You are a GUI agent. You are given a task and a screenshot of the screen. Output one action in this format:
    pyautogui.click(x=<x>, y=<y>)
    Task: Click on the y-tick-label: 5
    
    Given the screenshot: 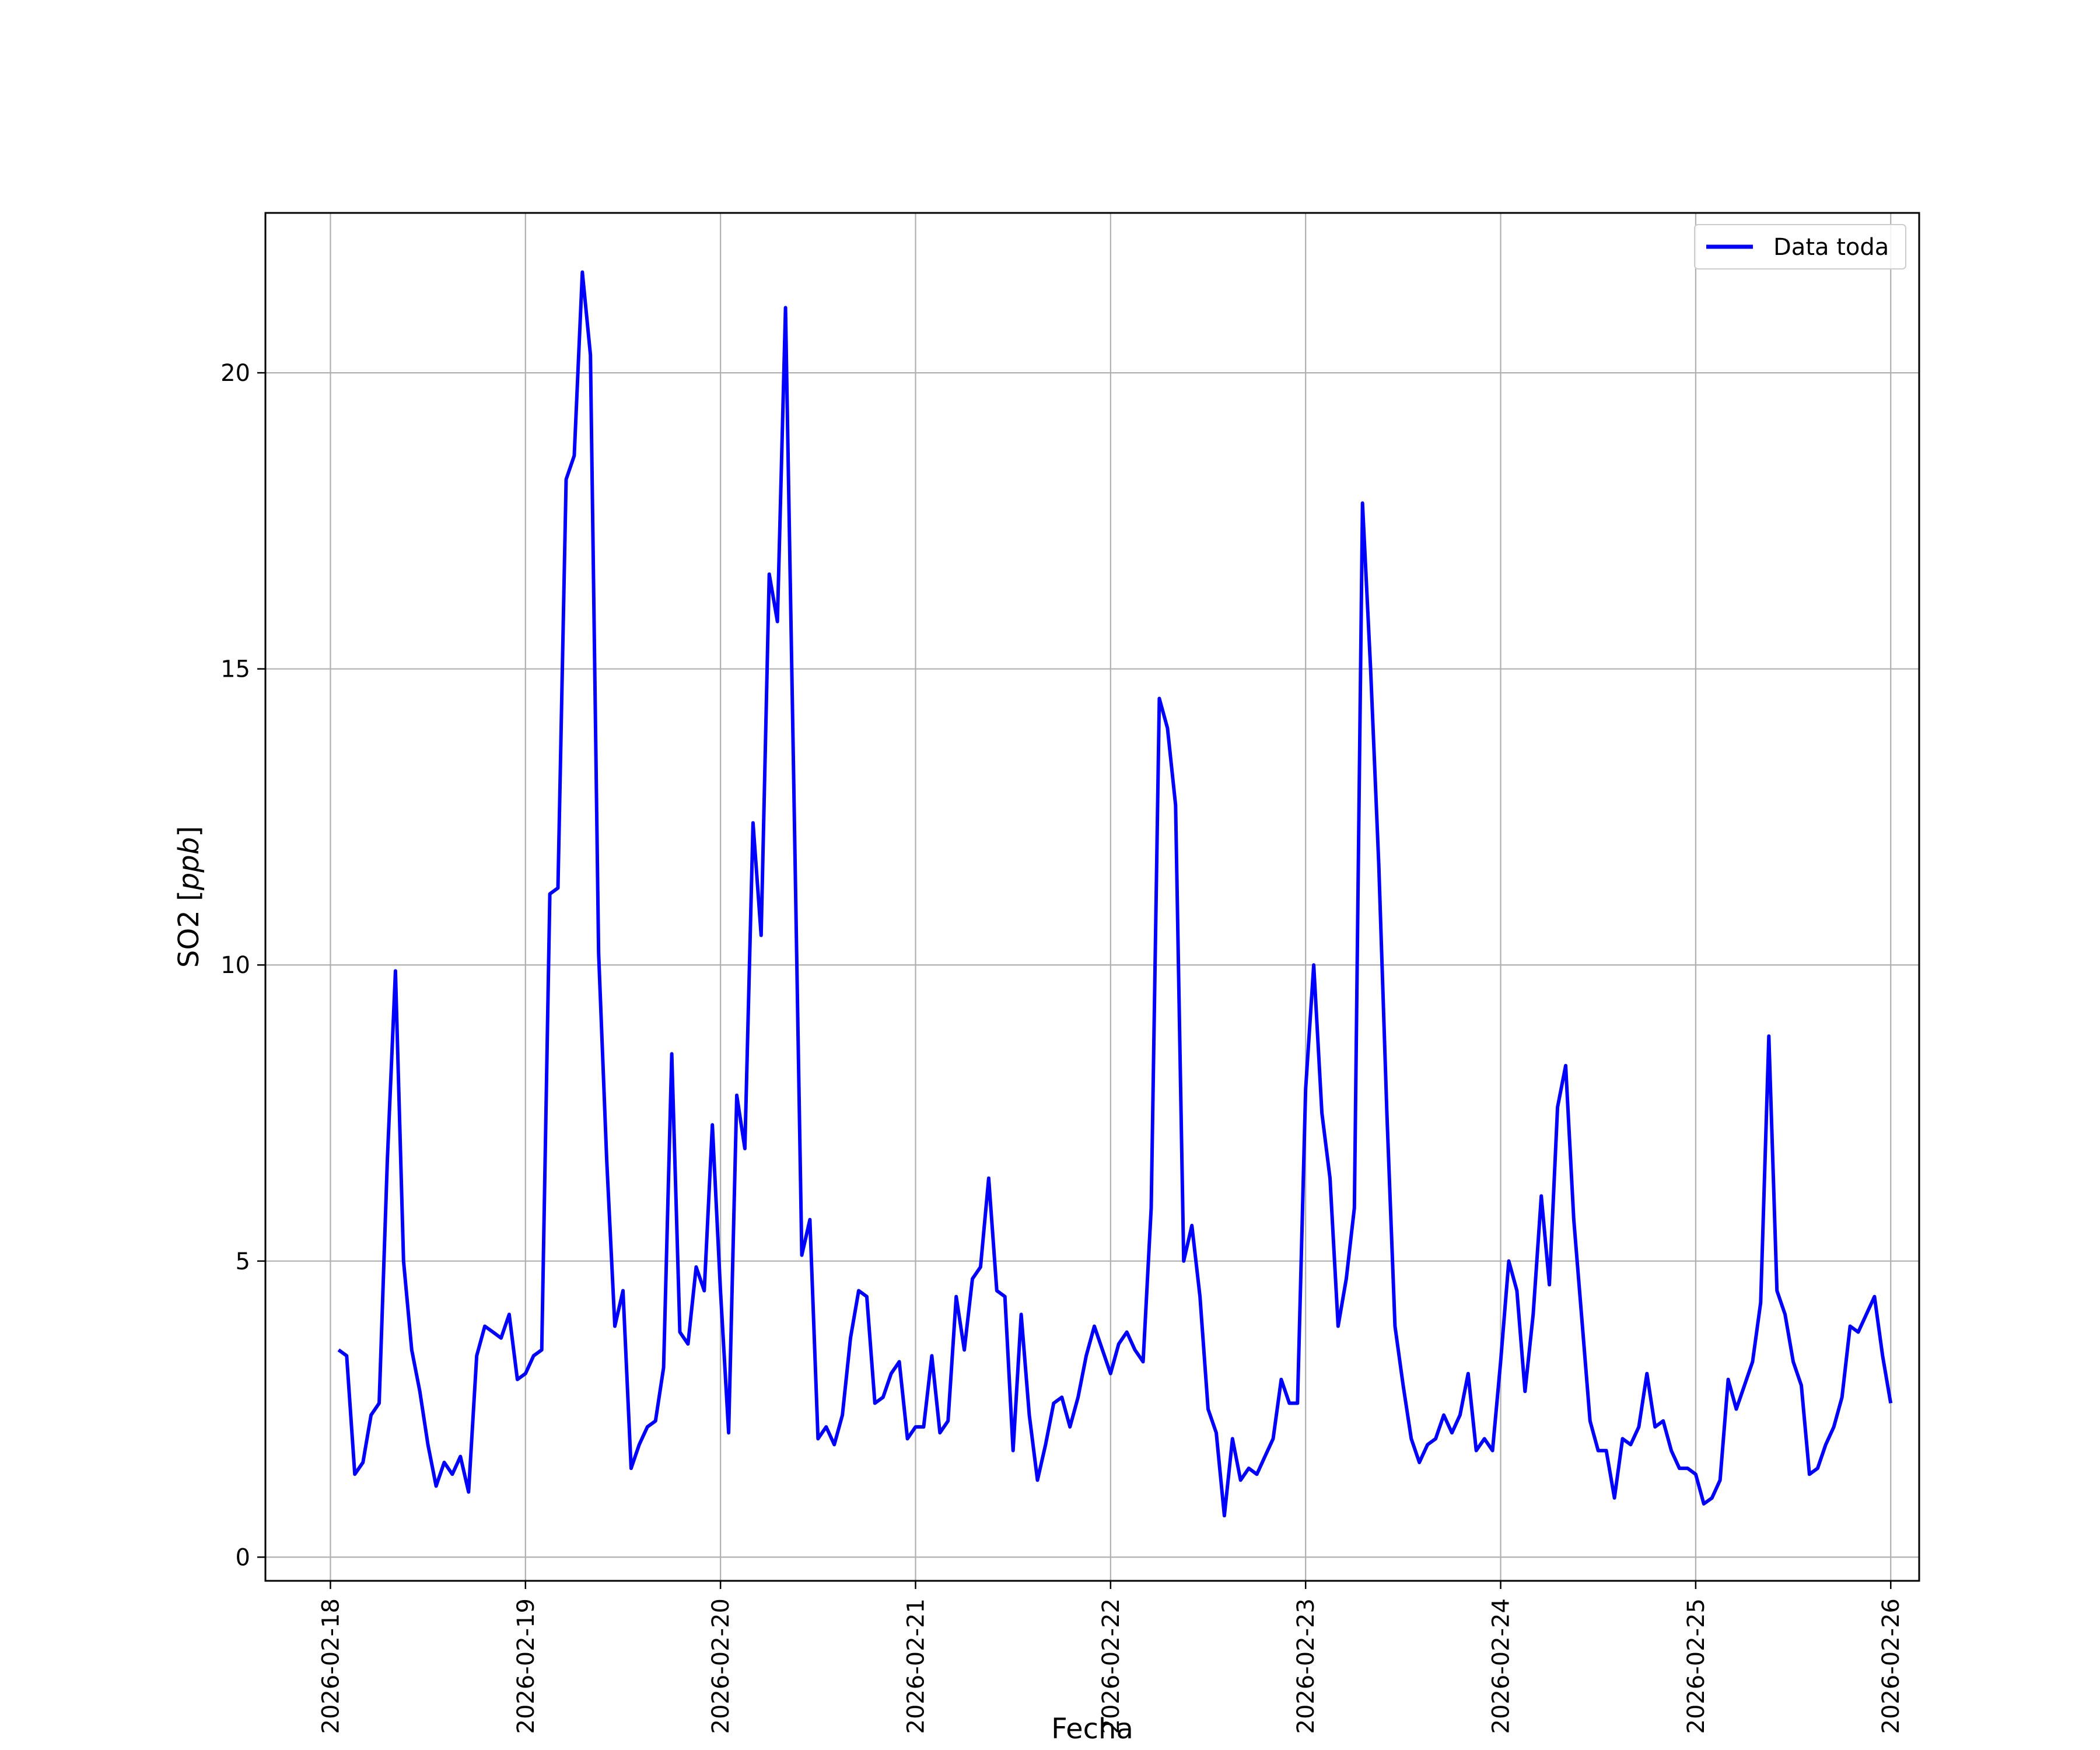 What is the action you would take?
    pyautogui.click(x=243, y=1261)
    